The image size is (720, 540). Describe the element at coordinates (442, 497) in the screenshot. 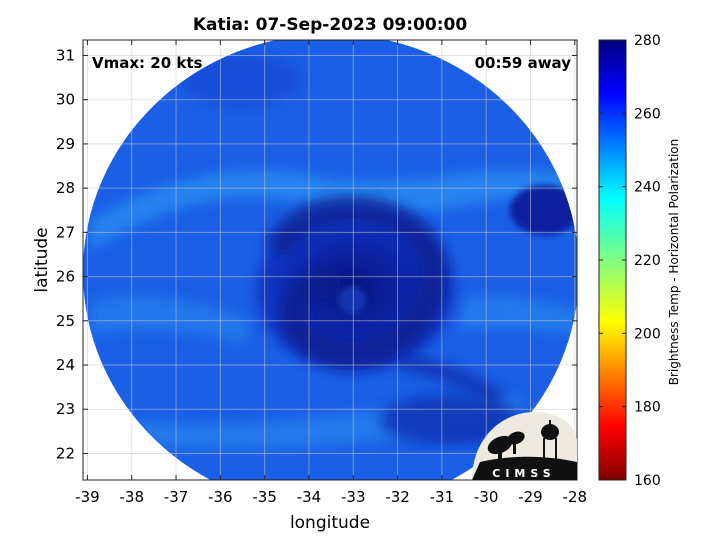

I see `x-tick-label: -31` at that location.